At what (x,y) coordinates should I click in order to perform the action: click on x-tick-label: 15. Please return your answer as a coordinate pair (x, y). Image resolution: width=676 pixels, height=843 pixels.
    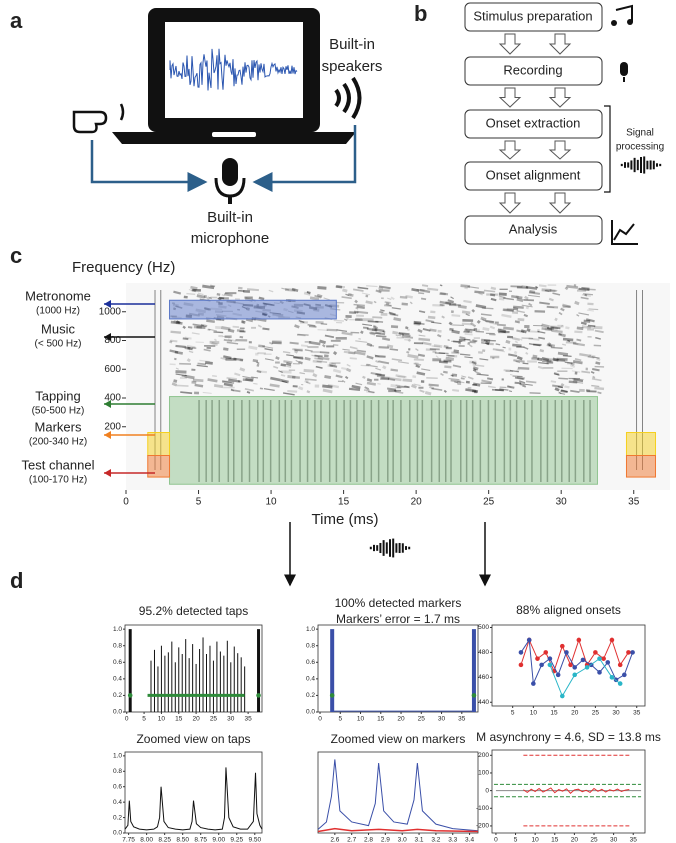
    Looking at the image, I should click on (381, 719).